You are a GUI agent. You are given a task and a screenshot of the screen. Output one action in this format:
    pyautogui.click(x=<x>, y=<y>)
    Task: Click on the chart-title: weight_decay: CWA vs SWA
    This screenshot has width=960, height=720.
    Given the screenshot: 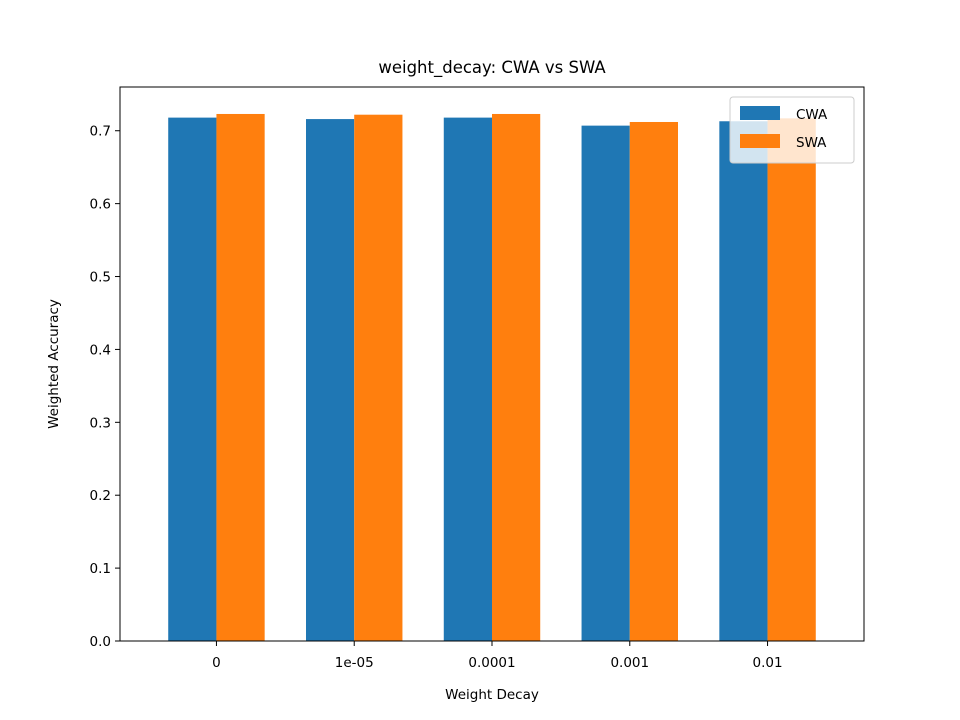 What is the action you would take?
    pyautogui.click(x=492, y=68)
    